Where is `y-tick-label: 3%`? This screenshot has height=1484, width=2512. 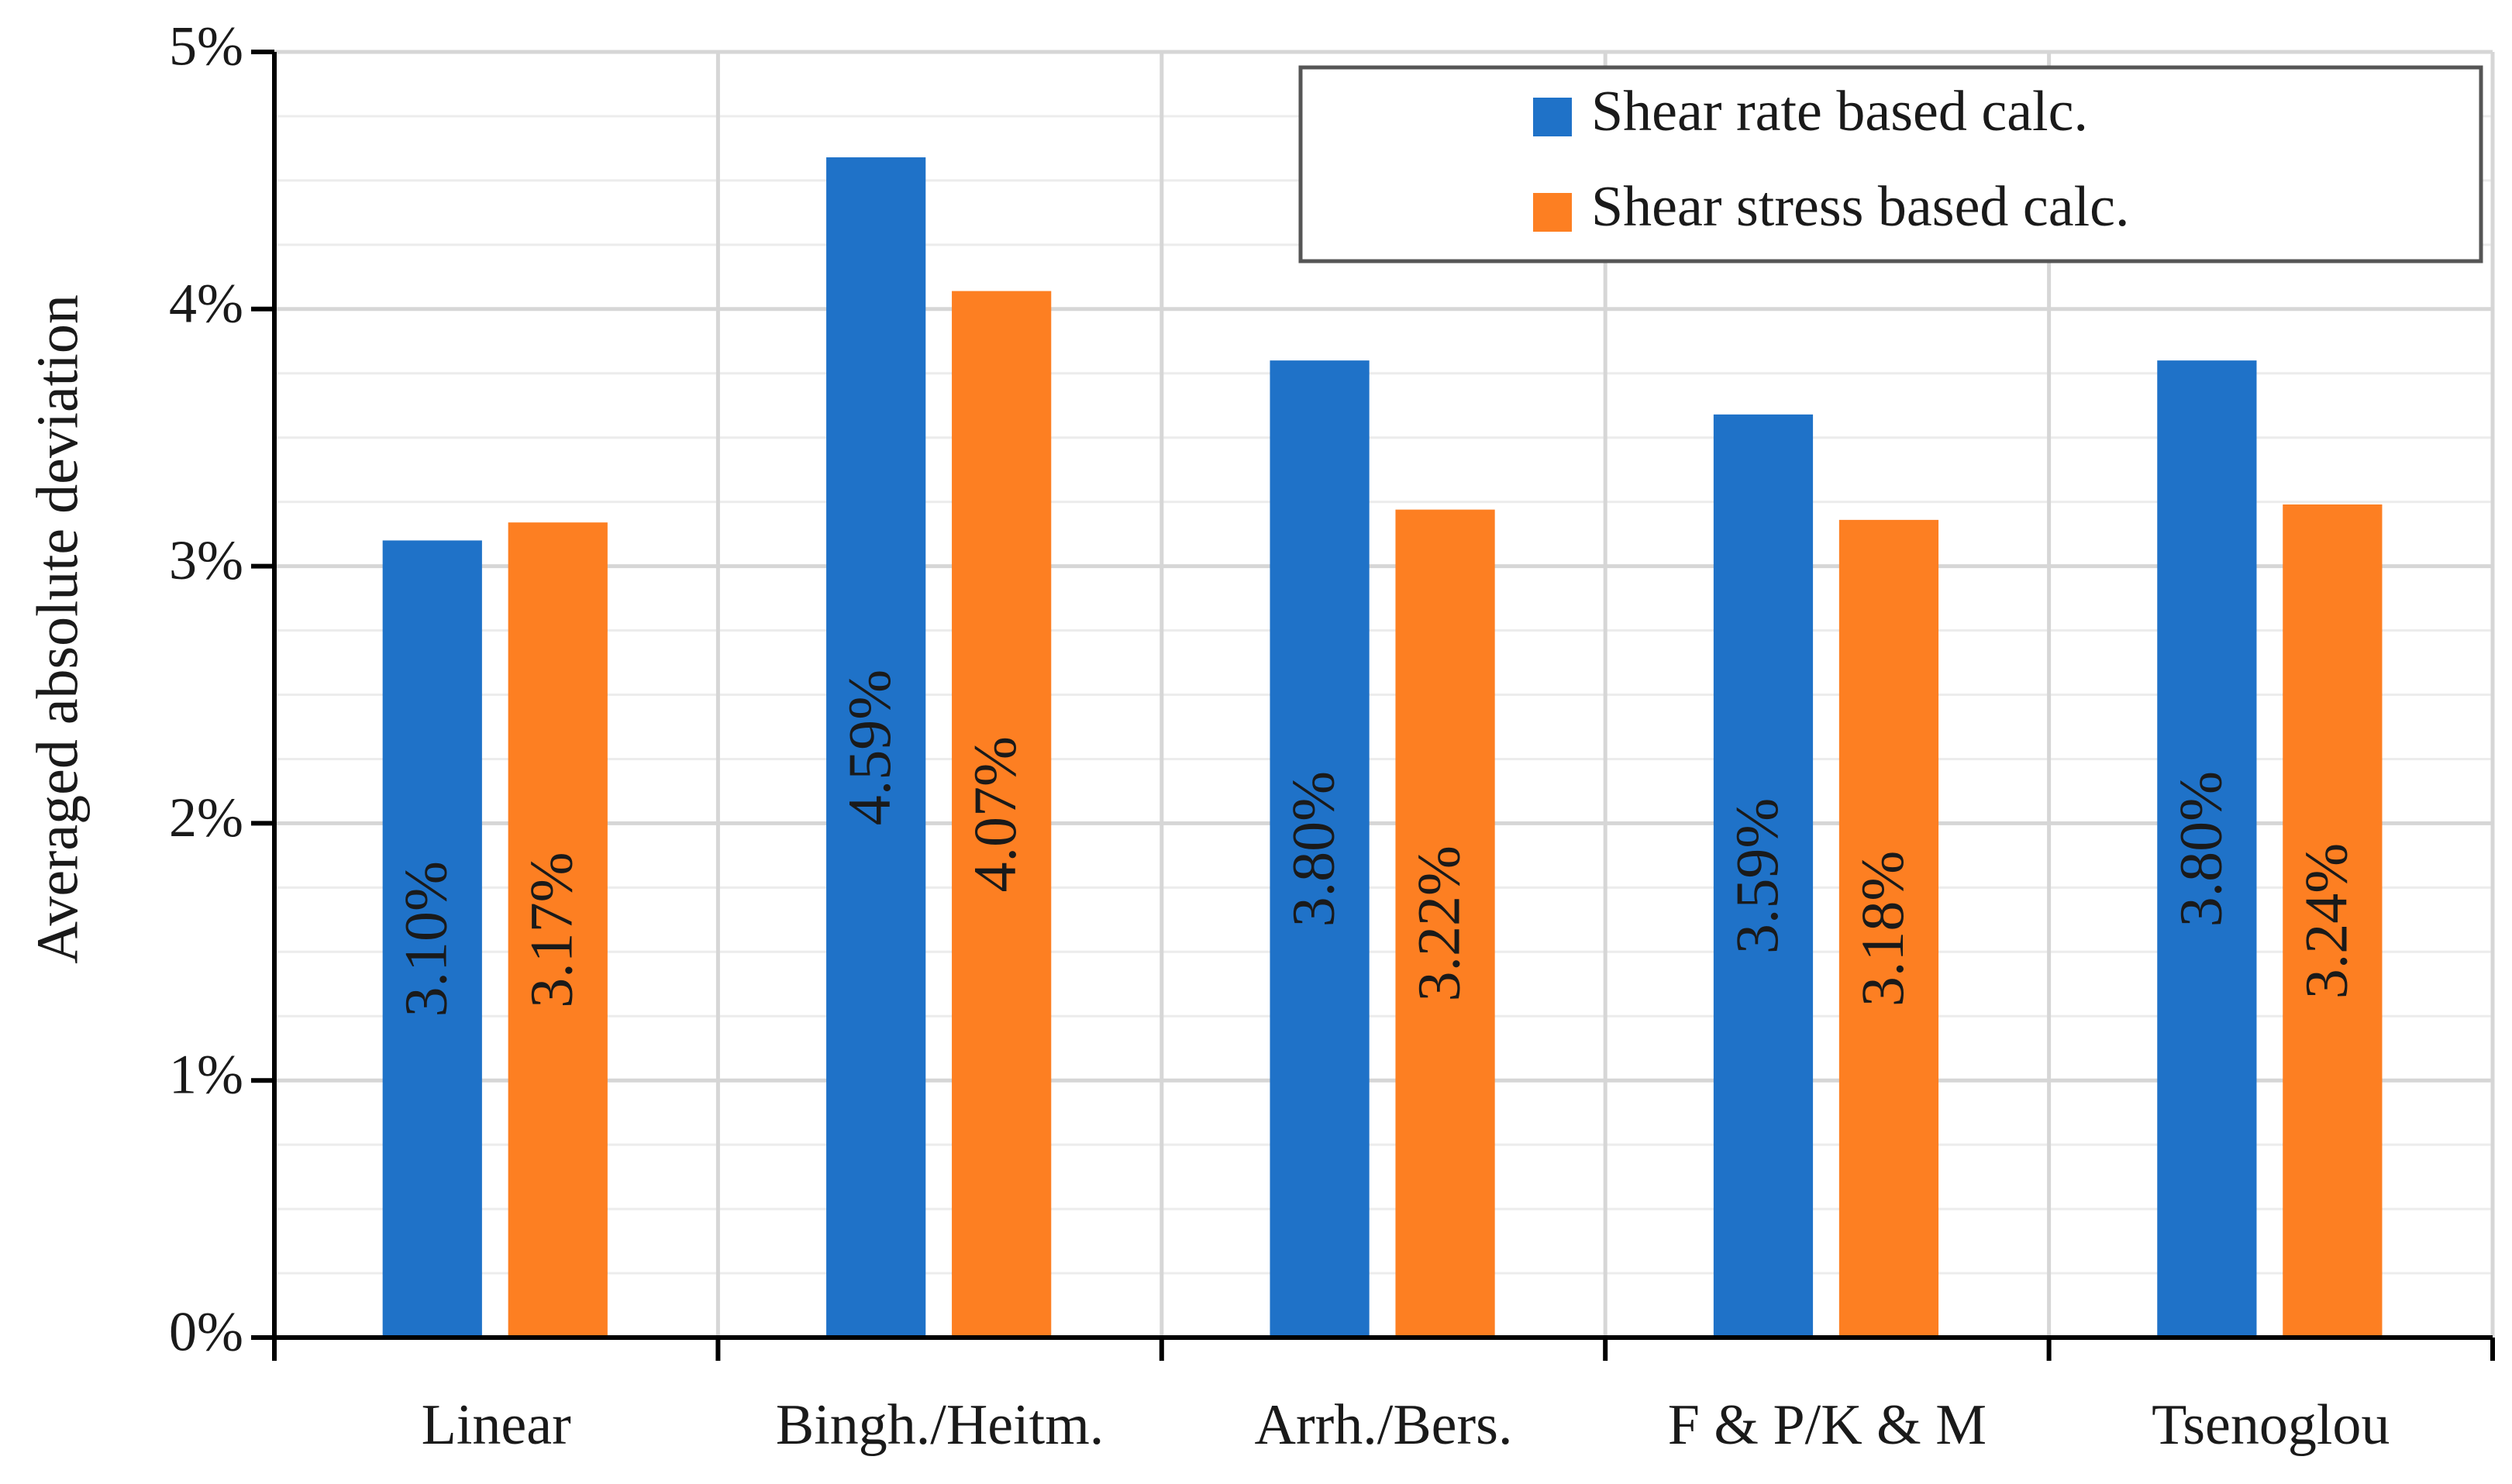 y-tick-label: 3% is located at coordinates (206, 560).